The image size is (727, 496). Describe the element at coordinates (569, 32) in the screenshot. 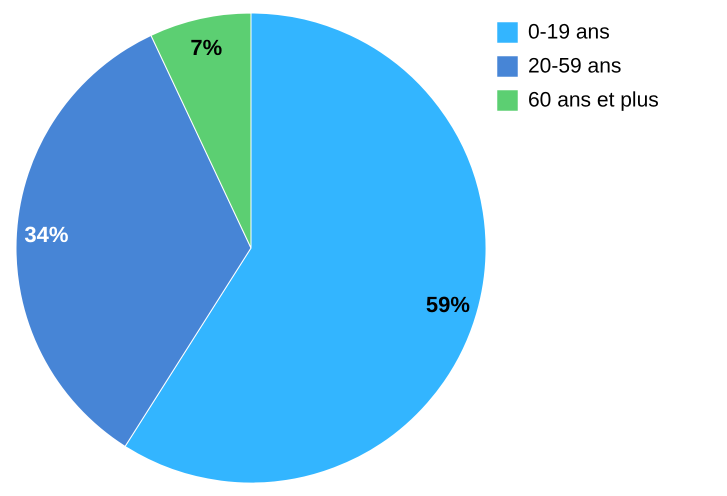

I see `legend-label: 0-19 ans` at that location.